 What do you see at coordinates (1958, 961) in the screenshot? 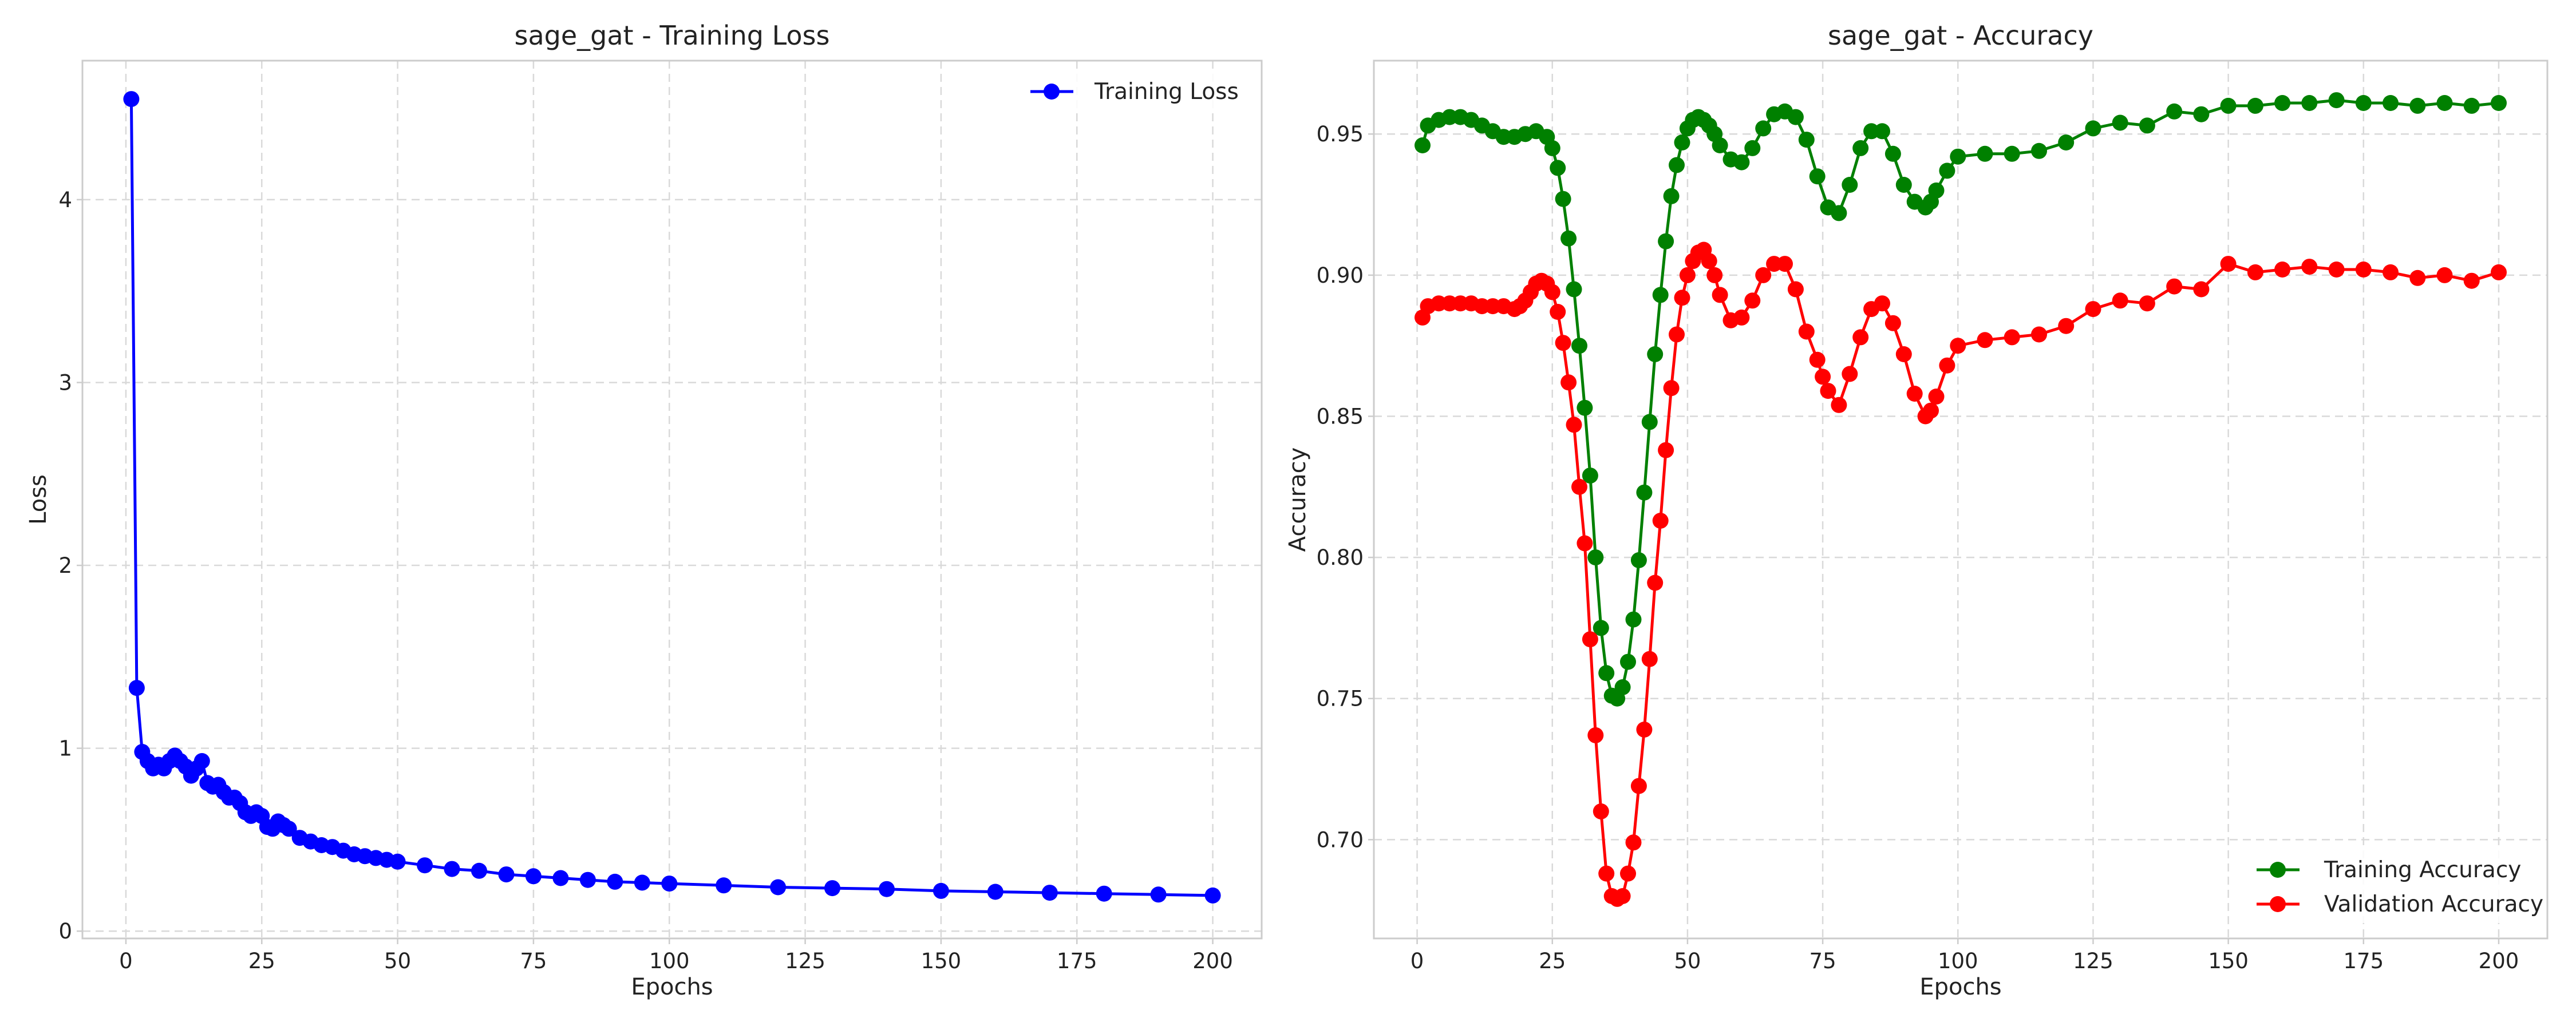
I see `x-tick-label: 100` at bounding box center [1958, 961].